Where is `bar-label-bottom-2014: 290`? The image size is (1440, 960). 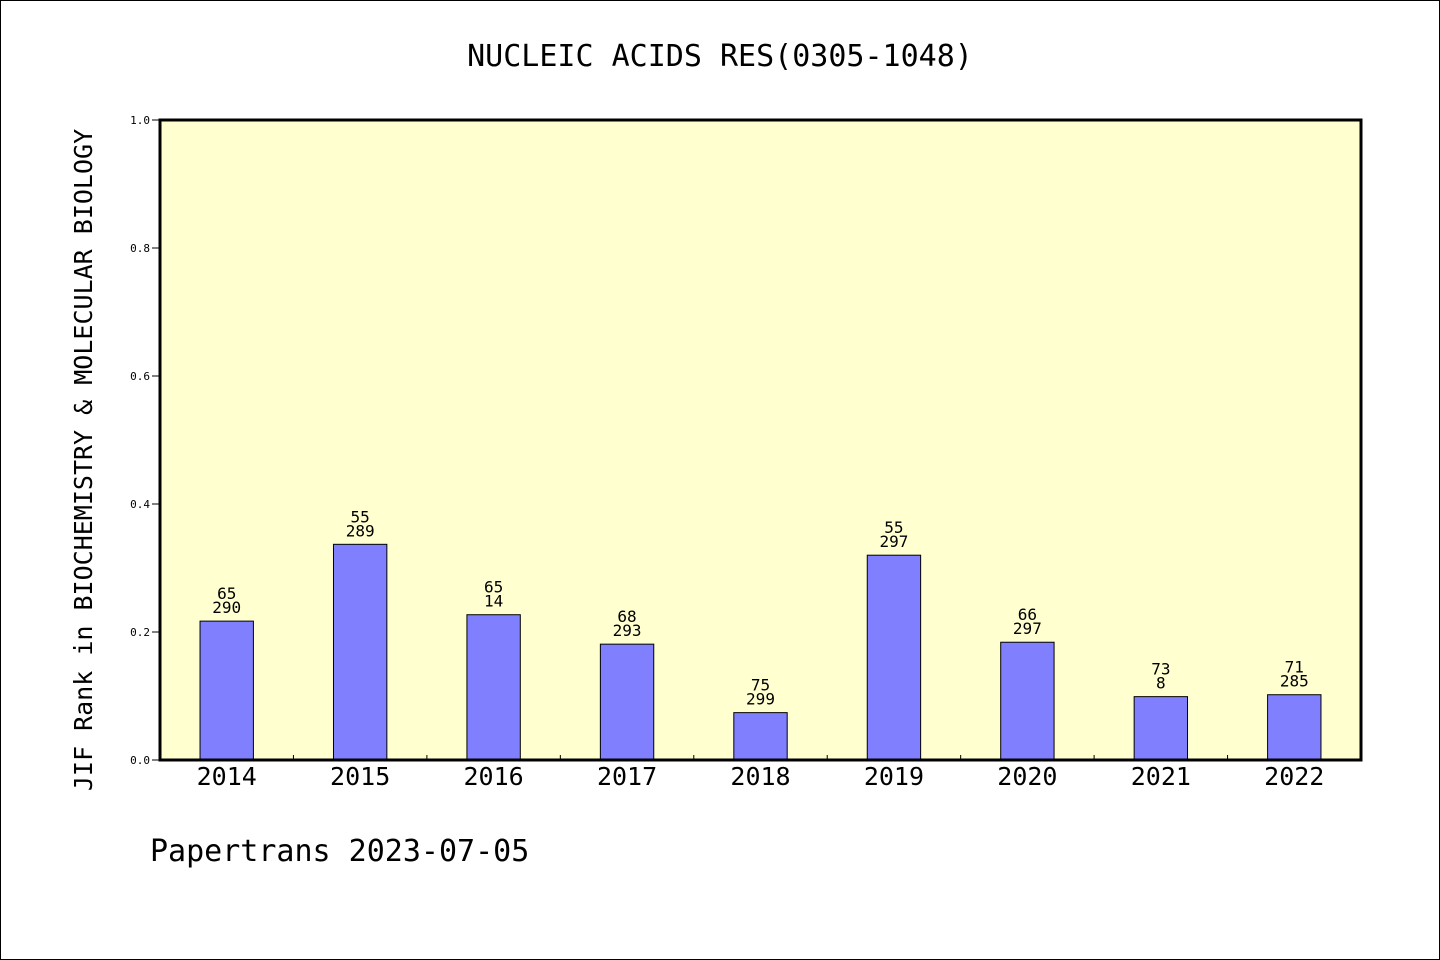 bar-label-bottom-2014: 290 is located at coordinates (226, 607).